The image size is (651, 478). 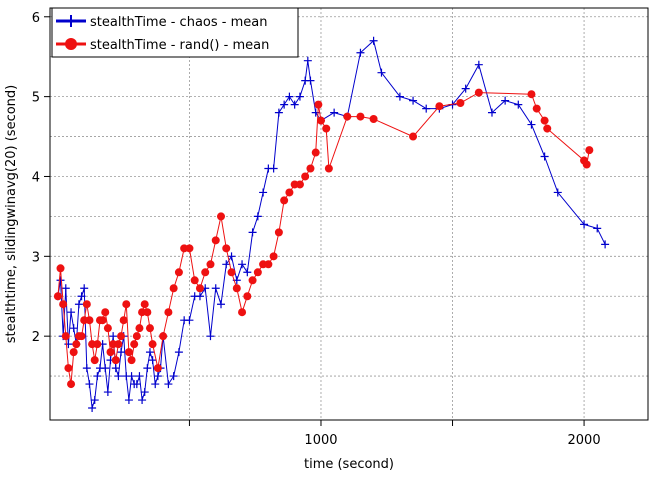 What do you see at coordinates (36, 177) in the screenshot?
I see `y-tick-label: 4` at bounding box center [36, 177].